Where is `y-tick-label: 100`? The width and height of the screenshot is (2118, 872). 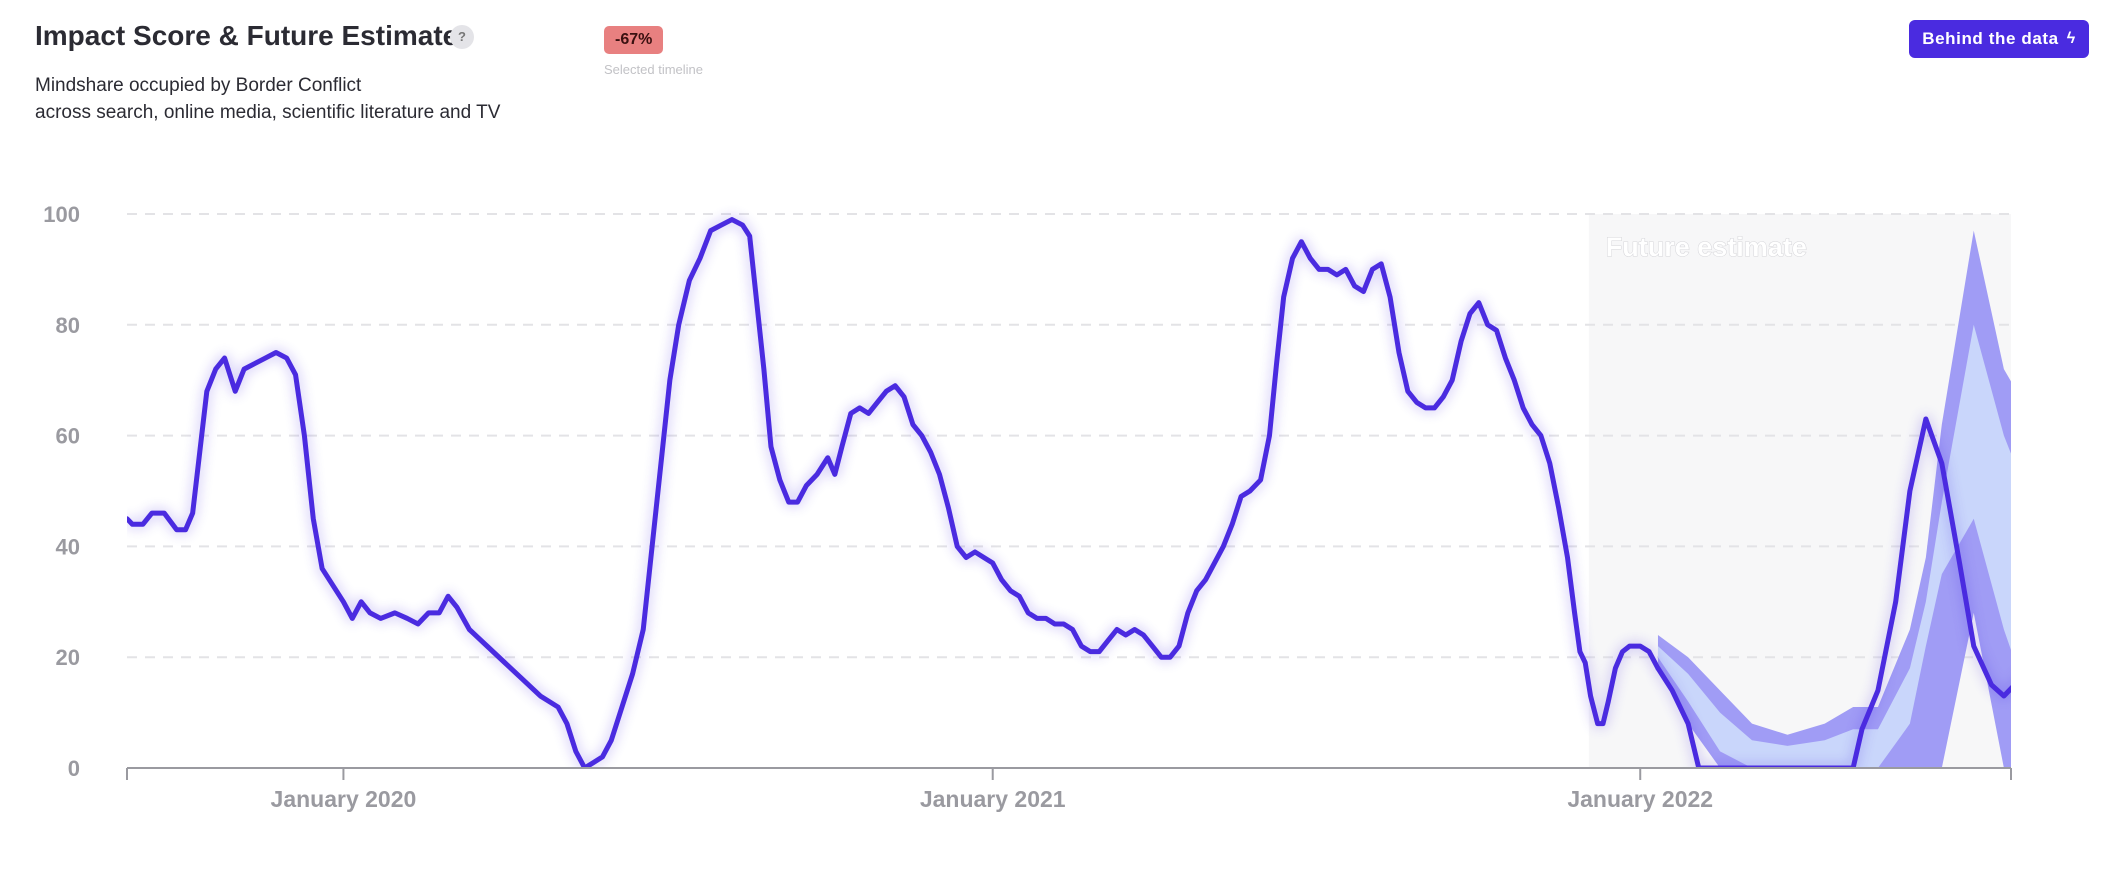 y-tick-label: 100 is located at coordinates (61, 214).